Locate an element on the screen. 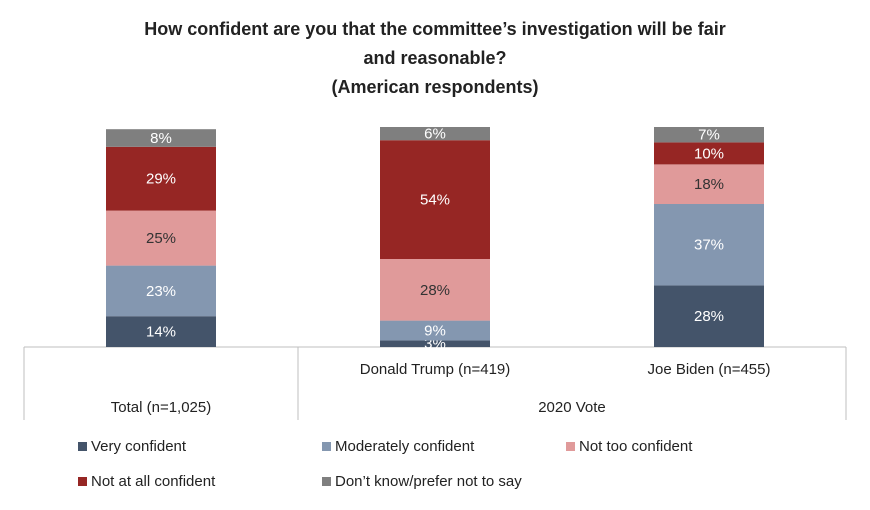 This screenshot has height=510, width=870. data-label: 14% is located at coordinates (161, 332).